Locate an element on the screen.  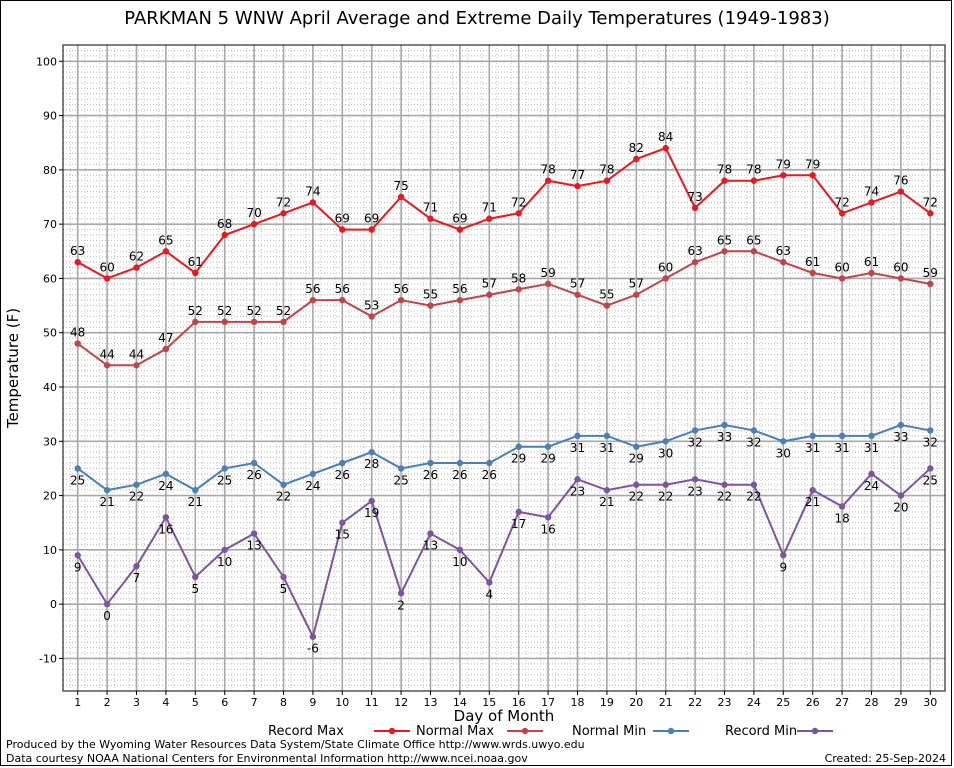
data-label: 55 is located at coordinates (606, 295).